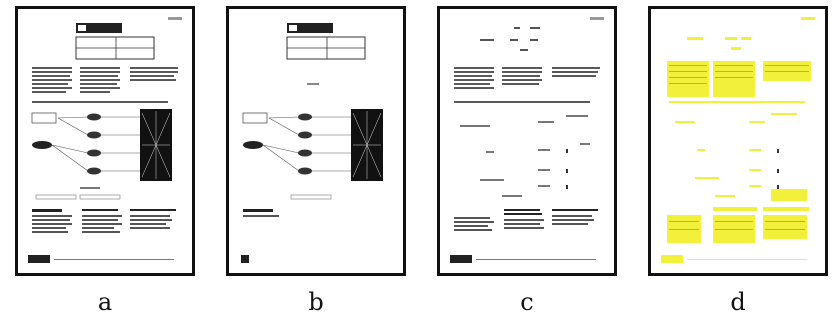 The image size is (836, 320). What do you see at coordinates (738, 302) in the screenshot?
I see `panel-d-label: d` at bounding box center [738, 302].